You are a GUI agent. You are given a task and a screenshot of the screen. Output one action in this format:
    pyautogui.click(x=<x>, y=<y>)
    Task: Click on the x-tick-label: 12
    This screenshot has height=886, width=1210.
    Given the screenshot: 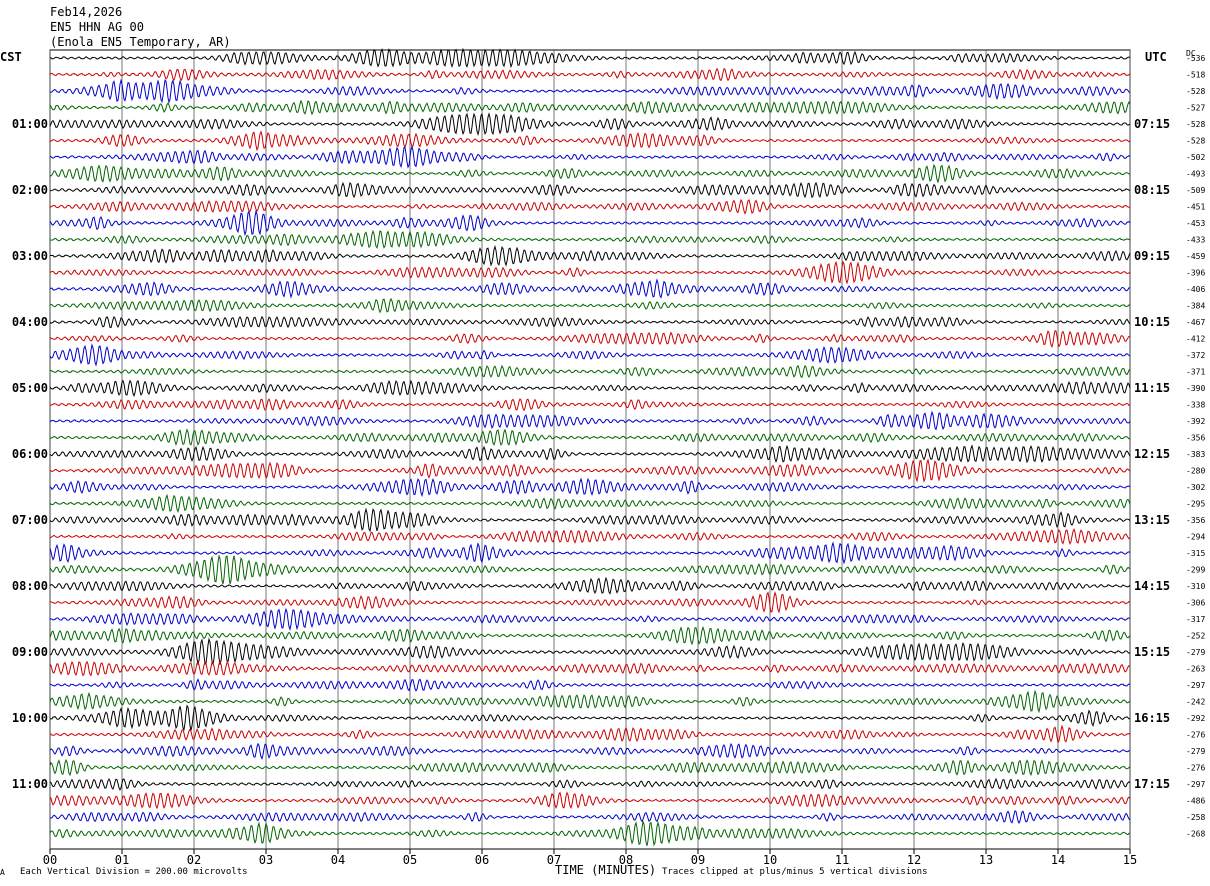 What is the action you would take?
    pyautogui.click(x=914, y=860)
    